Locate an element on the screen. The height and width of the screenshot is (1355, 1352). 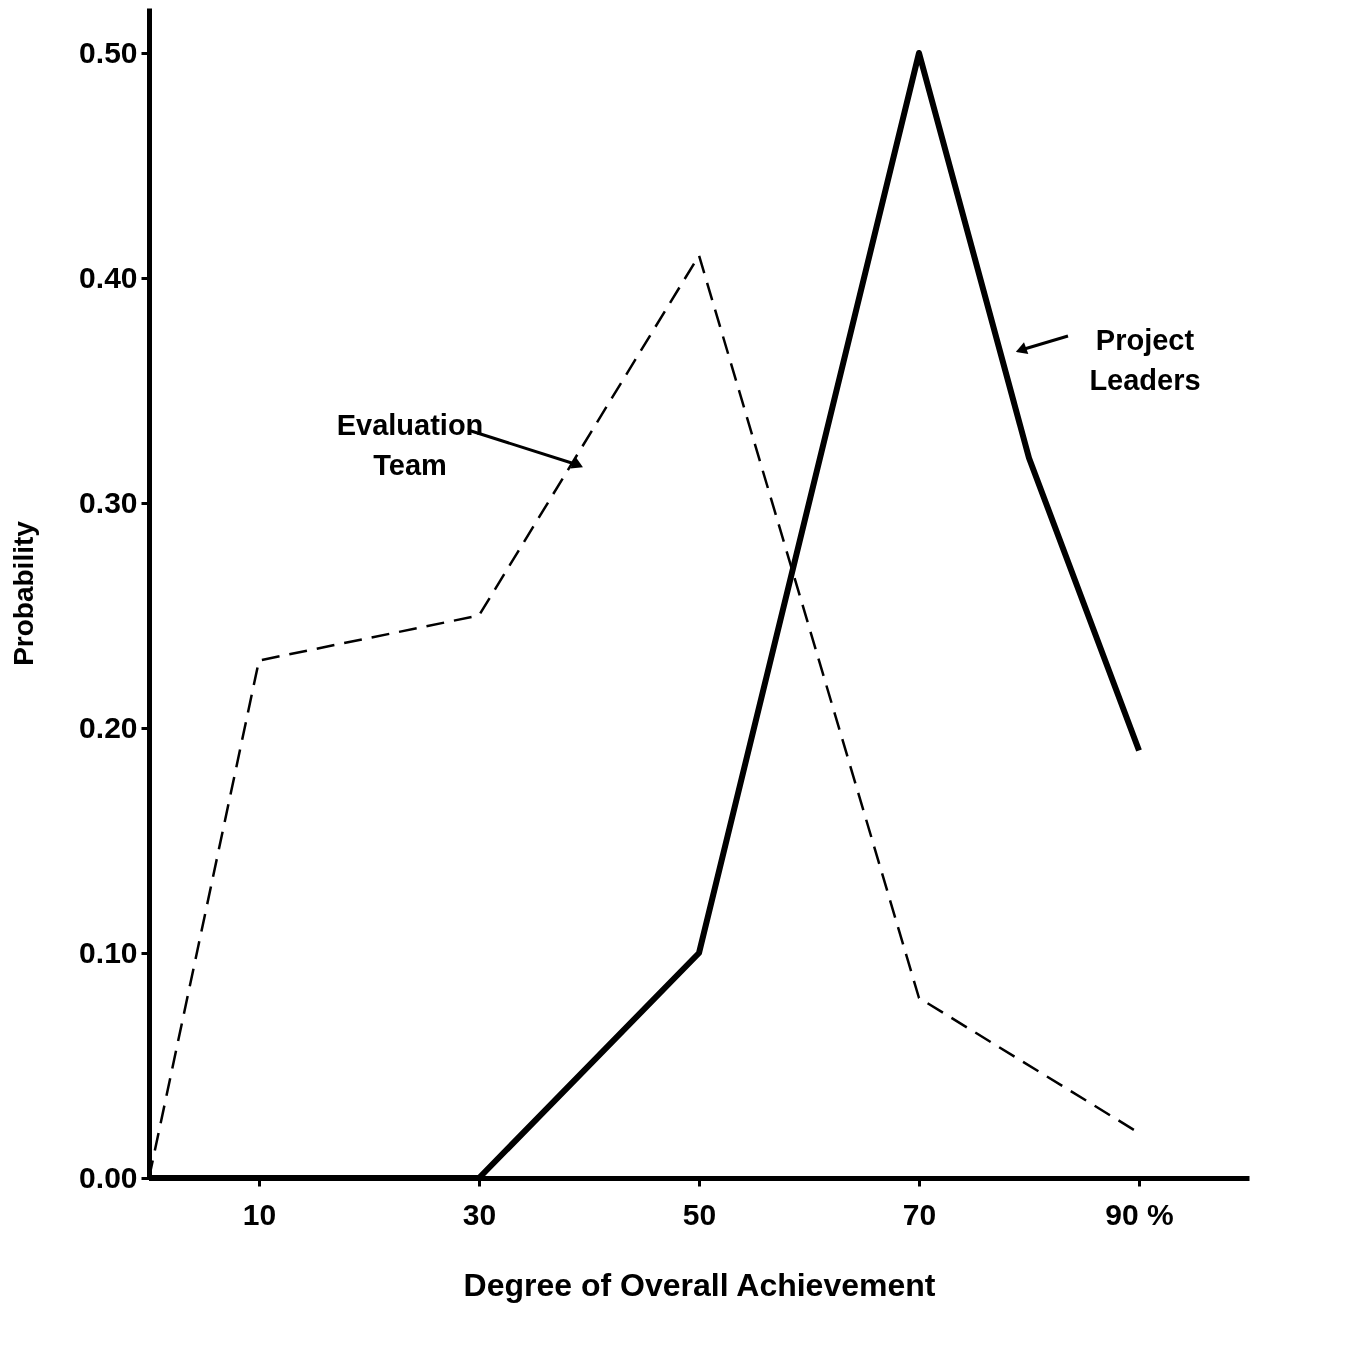
x-tick-label: 90 % is located at coordinates (1139, 1214).